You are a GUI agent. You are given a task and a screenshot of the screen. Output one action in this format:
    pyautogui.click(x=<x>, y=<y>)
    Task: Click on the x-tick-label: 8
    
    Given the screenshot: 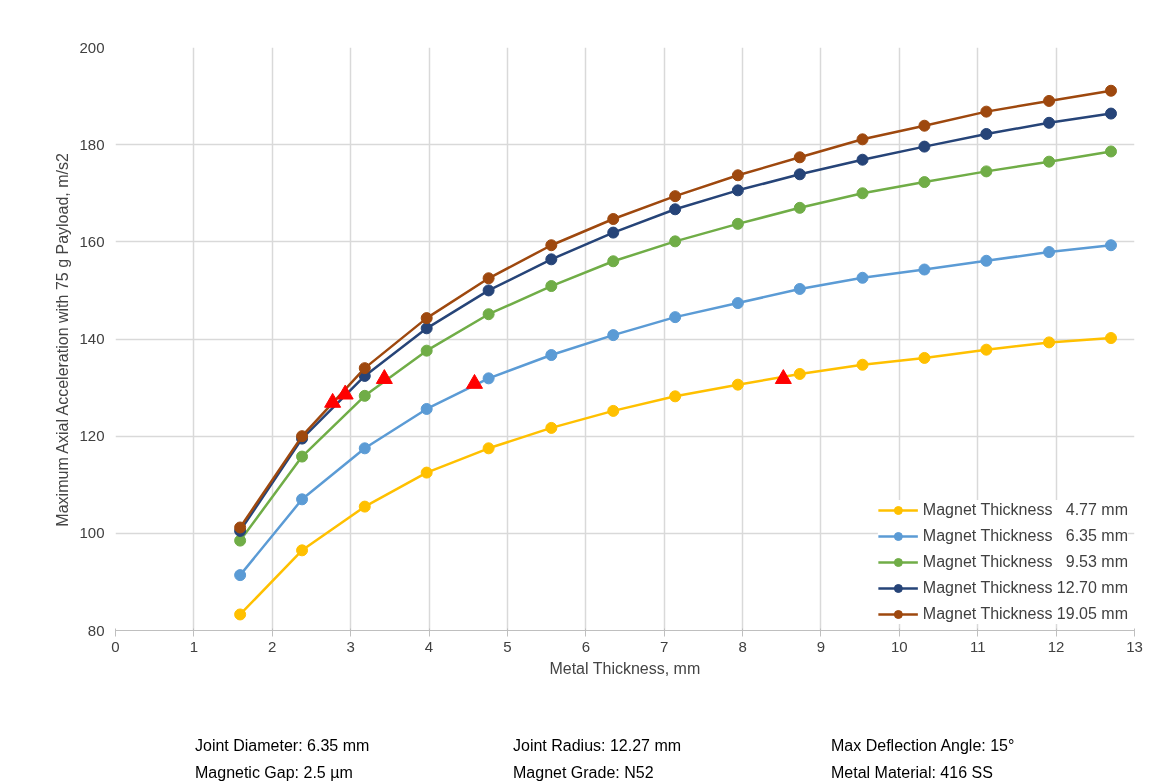 What is the action you would take?
    pyautogui.click(x=742, y=646)
    